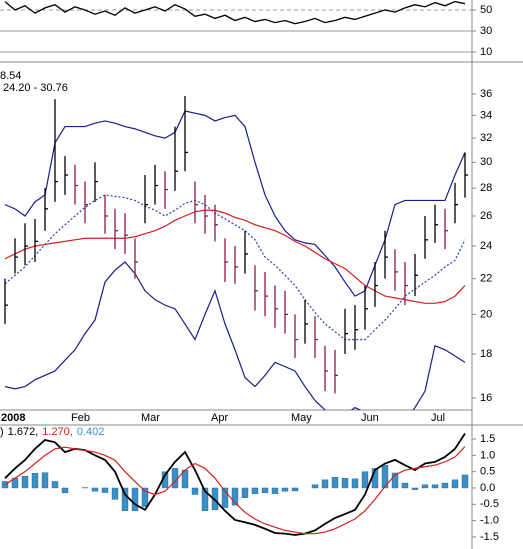 The height and width of the screenshot is (549, 523). What do you see at coordinates (486, 246) in the screenshot?
I see `y-tick-label: 24` at bounding box center [486, 246].